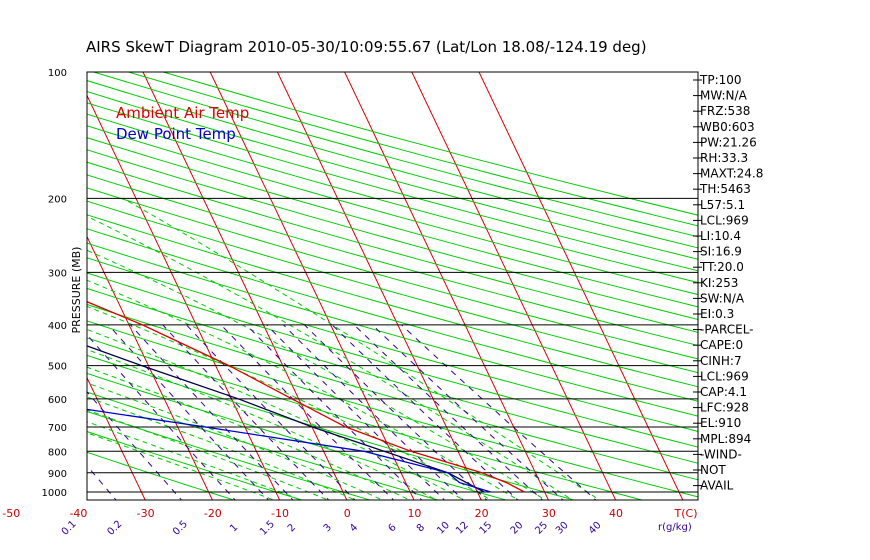 This screenshot has height=560, width=870. Describe the element at coordinates (57, 452) in the screenshot. I see `pressure-tick-label: 800` at that location.